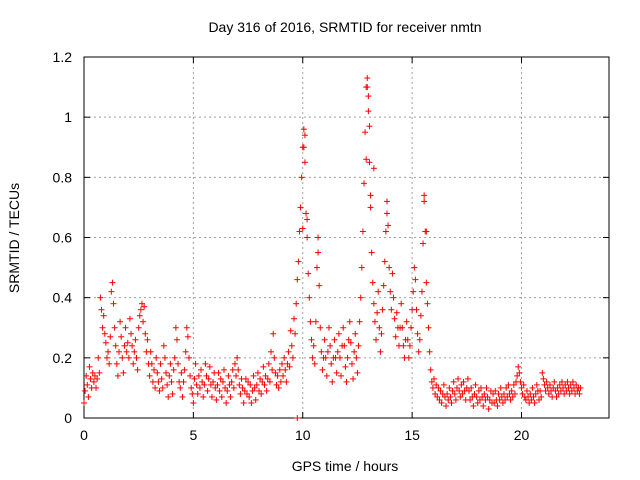 Image resolution: width=640 pixels, height=480 pixels. Describe the element at coordinates (522, 435) in the screenshot. I see `x-tick-label: 20` at that location.